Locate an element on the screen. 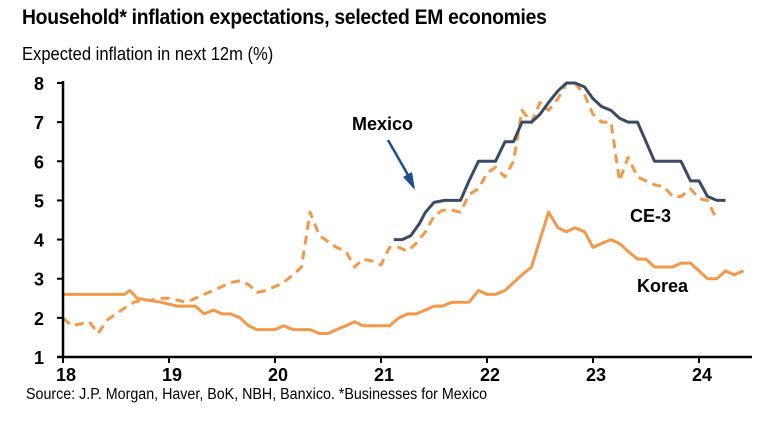 The height and width of the screenshot is (428, 780). annotation-korea: Korea is located at coordinates (663, 286).